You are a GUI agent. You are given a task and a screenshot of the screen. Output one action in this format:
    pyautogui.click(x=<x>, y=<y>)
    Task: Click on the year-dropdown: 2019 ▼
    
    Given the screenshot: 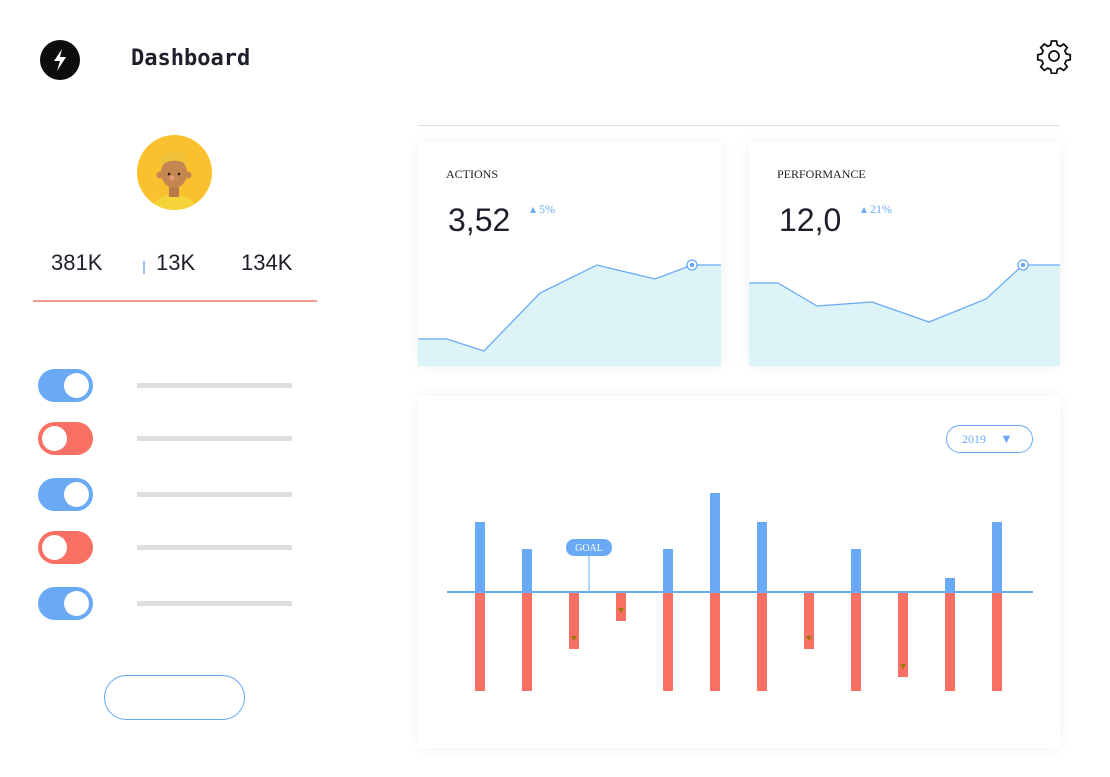 What is the action you would take?
    pyautogui.click(x=989, y=439)
    